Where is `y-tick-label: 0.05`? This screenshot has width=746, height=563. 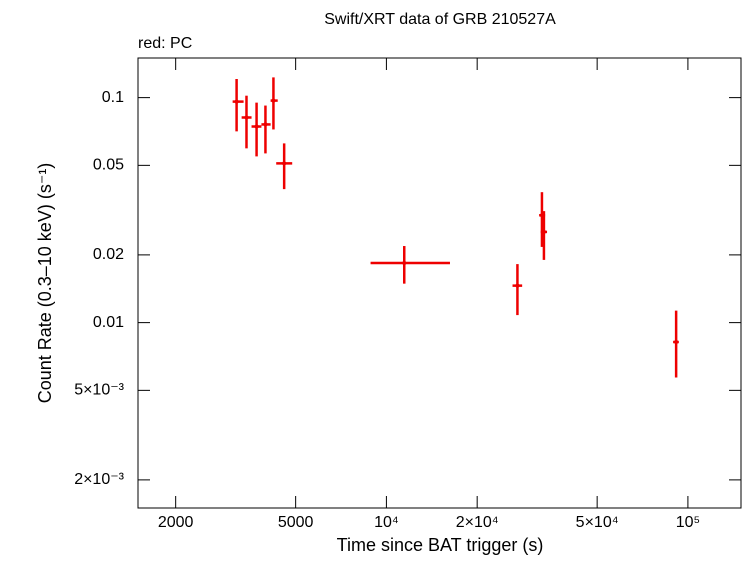 y-tick-label: 0.05 is located at coordinates (108, 165).